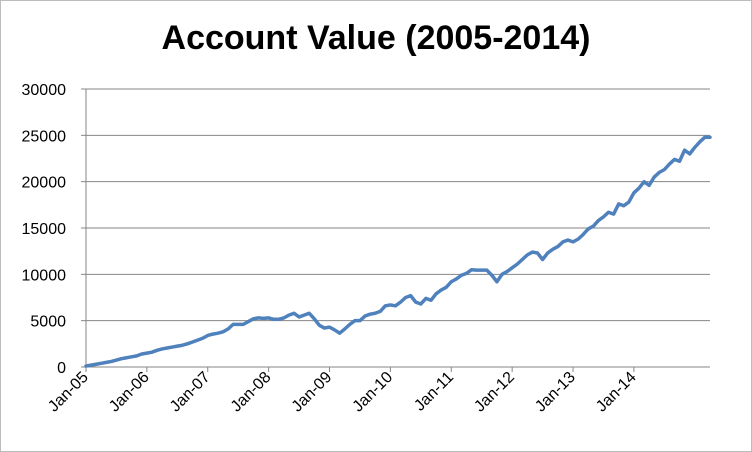  I want to click on x-tick-label: Jan-11, so click(434, 392).